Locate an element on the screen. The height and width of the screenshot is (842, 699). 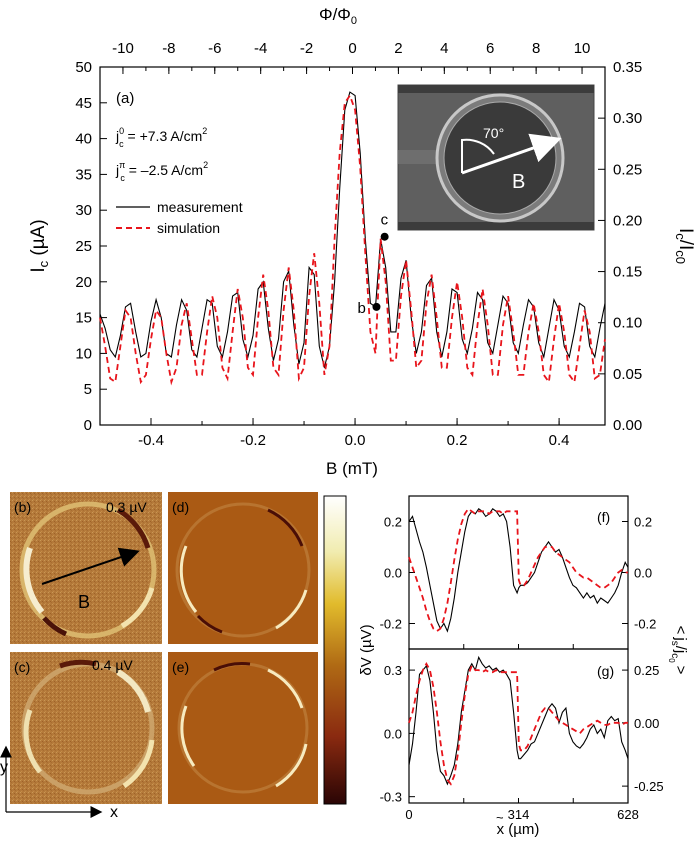
top-tick-label: -8 is located at coordinates (168, 48).